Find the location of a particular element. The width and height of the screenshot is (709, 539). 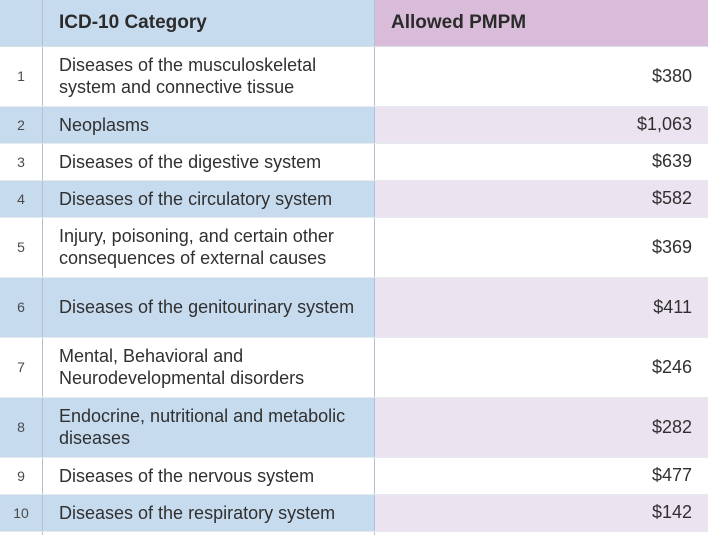

table-row: 9 Diseases of the nervous system $477 is located at coordinates (354, 476).